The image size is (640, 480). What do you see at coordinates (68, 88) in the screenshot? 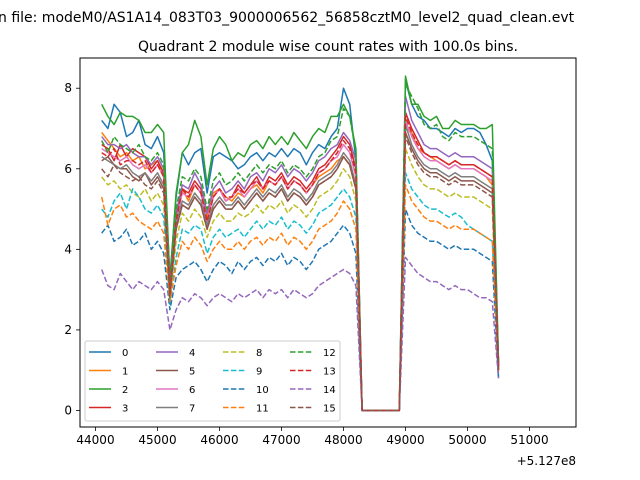
I see `y-tick-label: 8` at bounding box center [68, 88].